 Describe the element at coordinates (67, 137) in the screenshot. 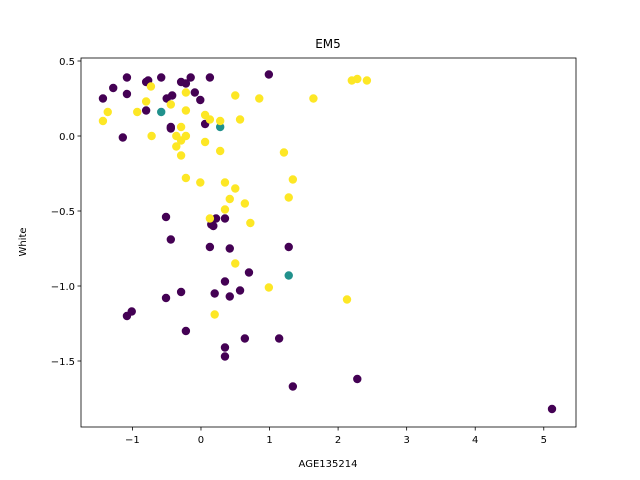

I see `y-tick-label: 0.0` at that location.